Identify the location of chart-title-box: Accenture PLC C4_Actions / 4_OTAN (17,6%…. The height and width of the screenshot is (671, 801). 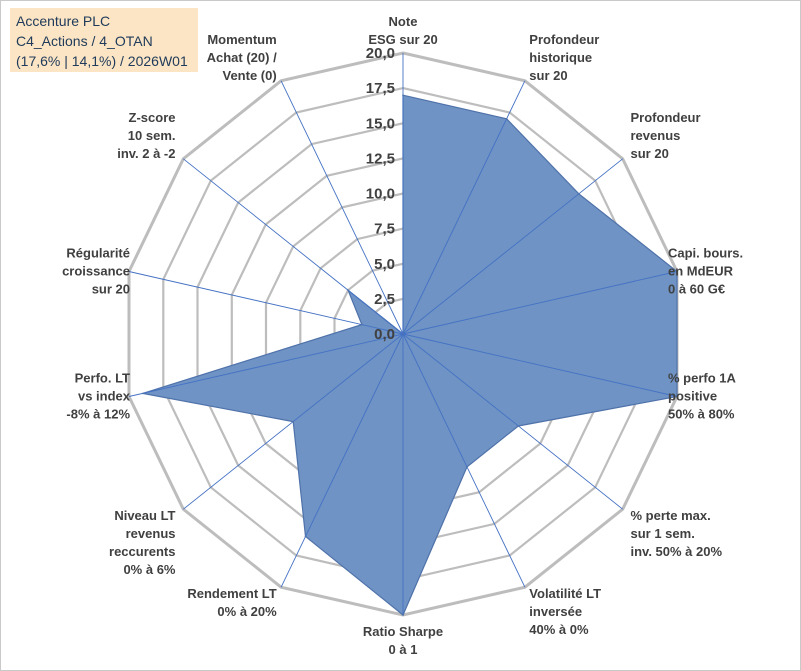
(104, 40).